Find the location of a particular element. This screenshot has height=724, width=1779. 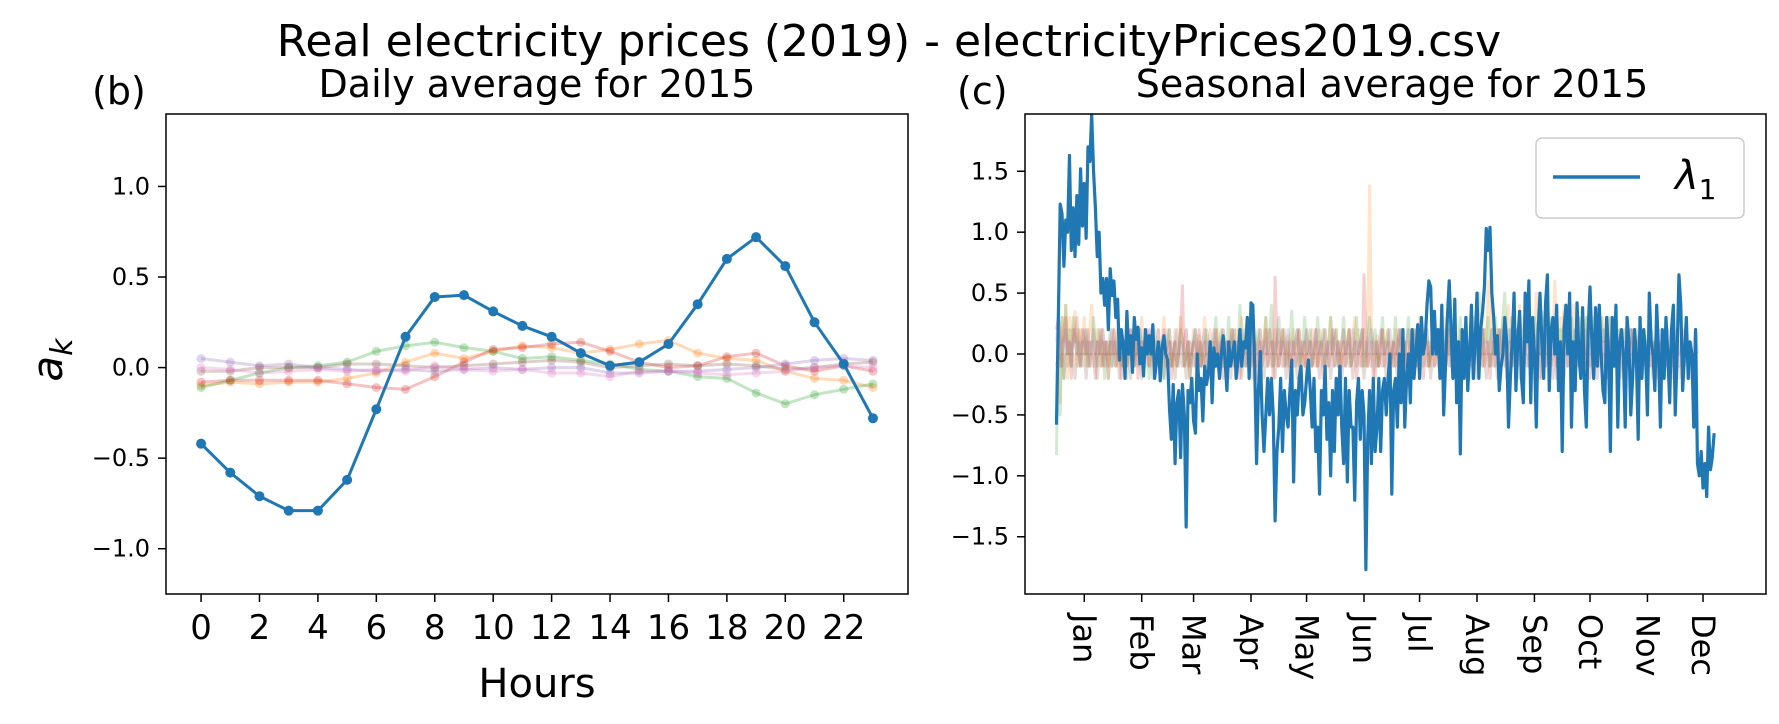

panel-b-title: Daily average for 2015 is located at coordinates (537, 84).